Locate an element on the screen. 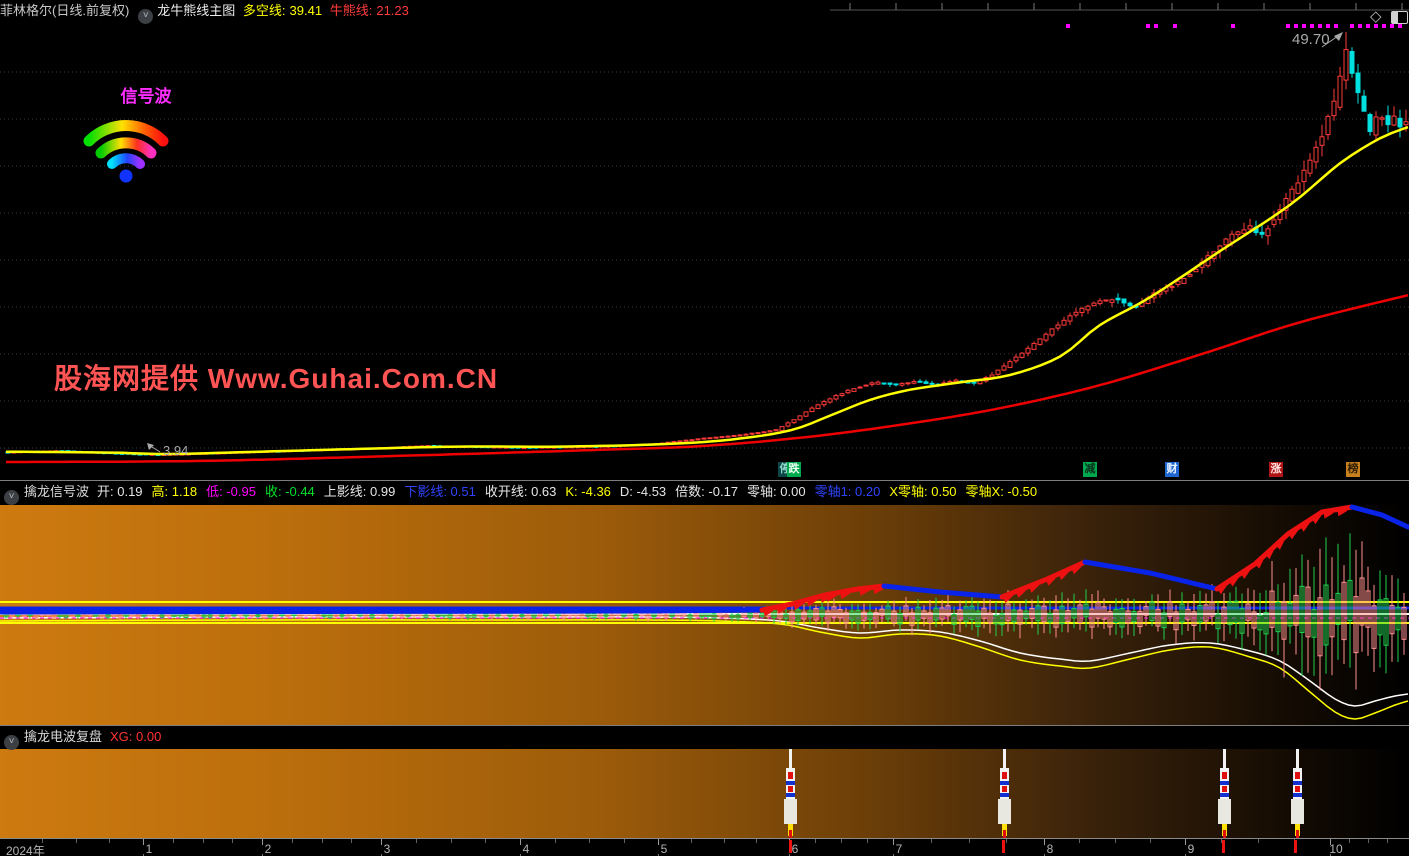 The height and width of the screenshot is (856, 1409). axis-month-label: 3 is located at coordinates (387, 849).